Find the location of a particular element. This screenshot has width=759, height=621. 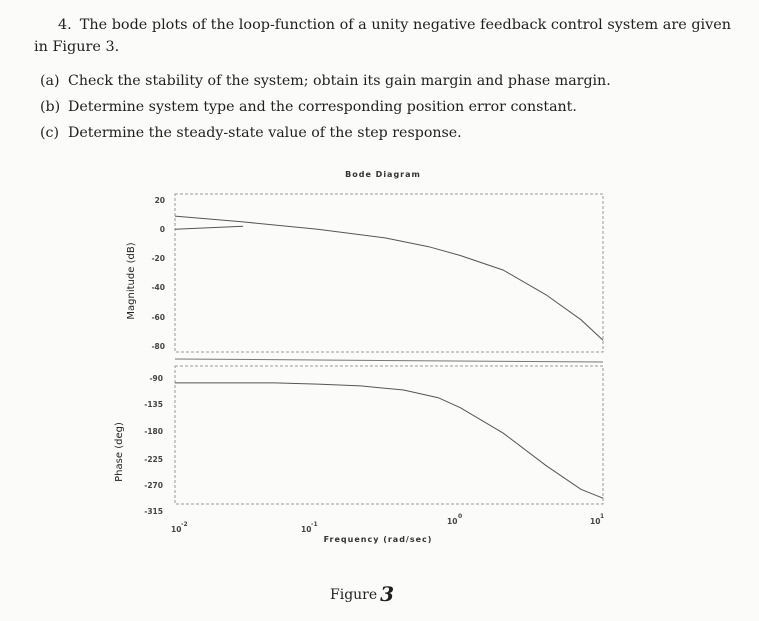

chart-title: Bode Diagram is located at coordinates (383, 174).